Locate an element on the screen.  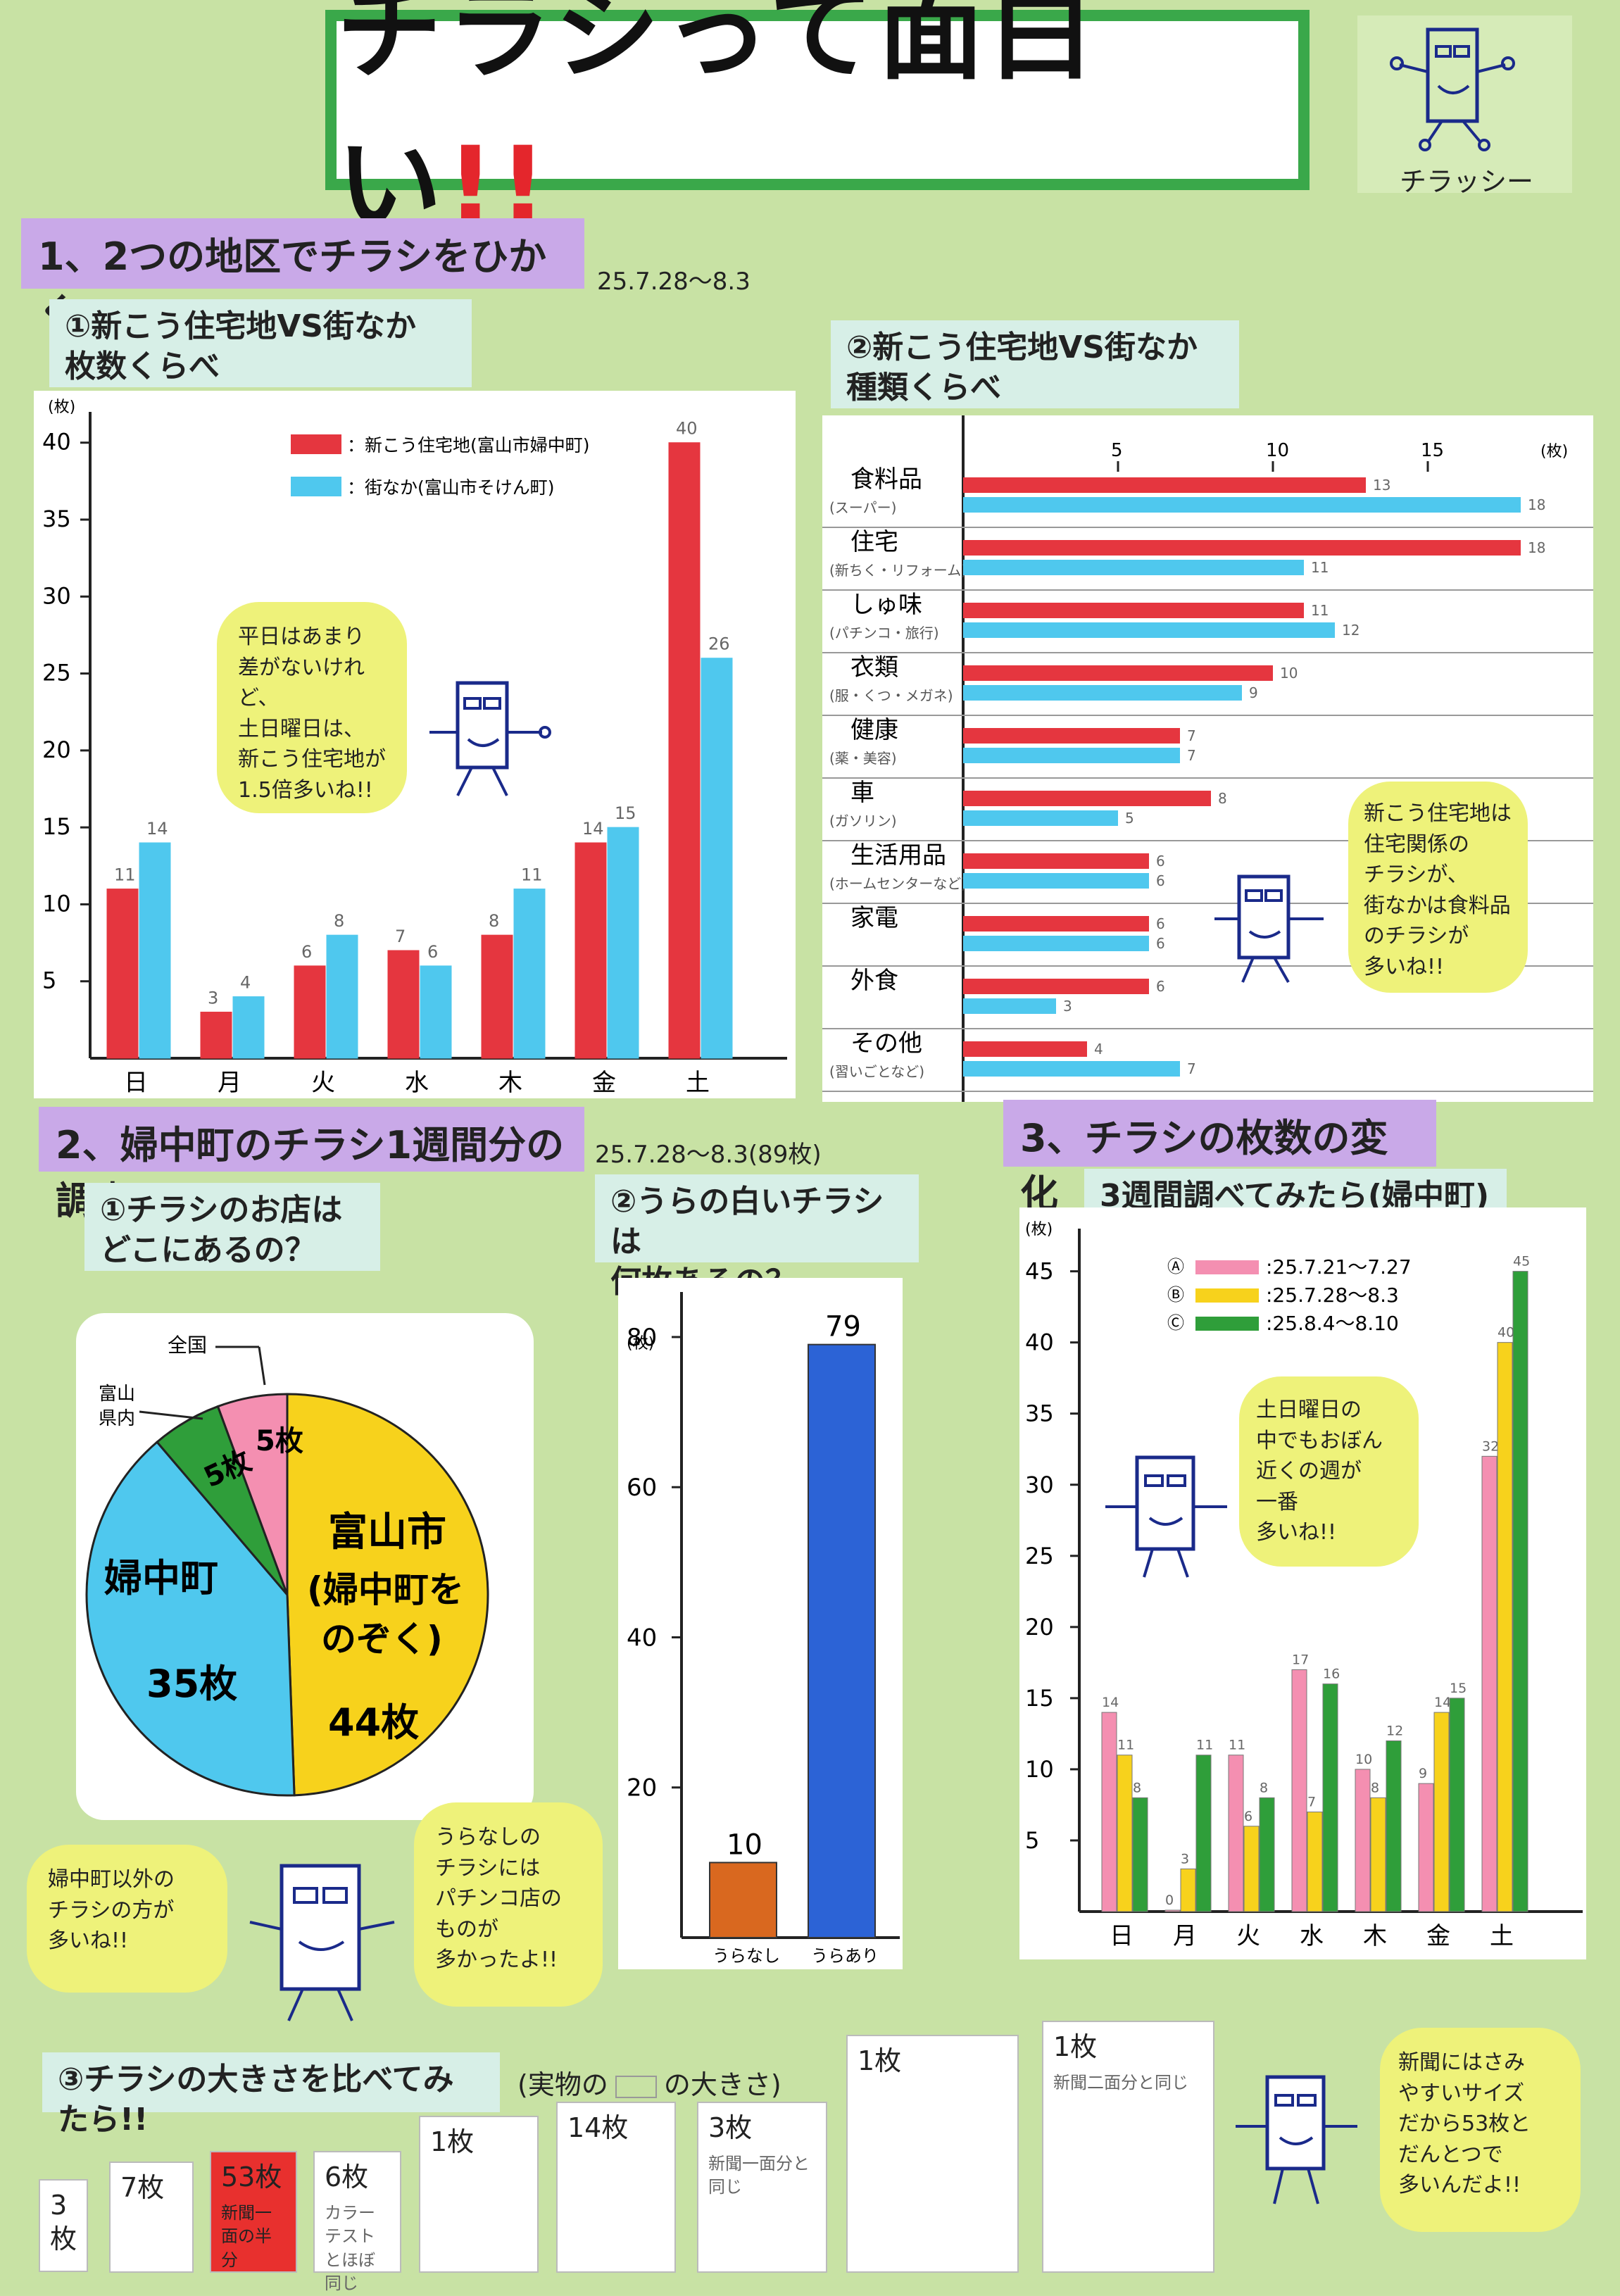
chart2-bubble-line3: 街なかは食料品 is located at coordinates (1437, 905).